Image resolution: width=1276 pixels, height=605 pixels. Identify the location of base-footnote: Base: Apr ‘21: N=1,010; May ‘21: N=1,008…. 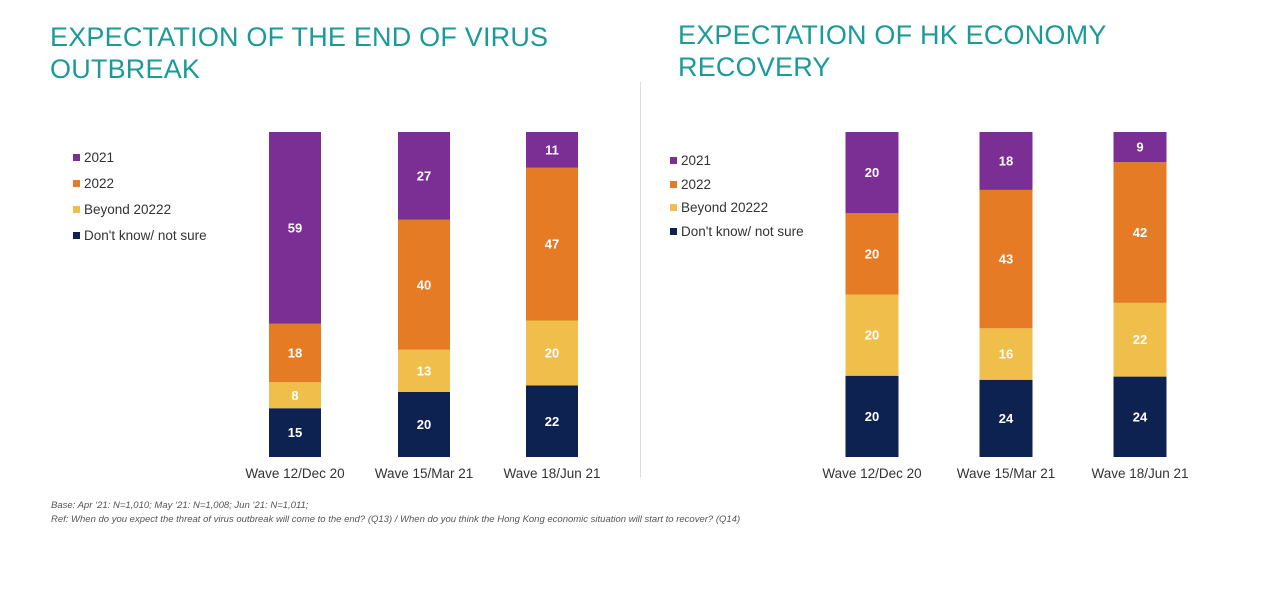
(180, 505).